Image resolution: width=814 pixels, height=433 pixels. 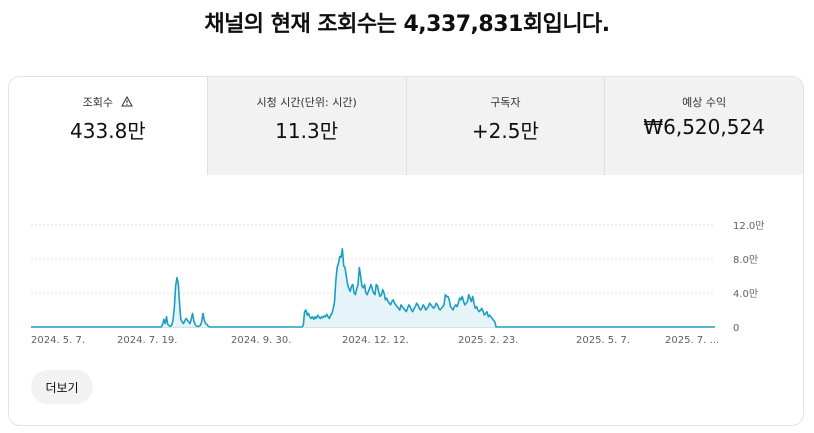 I want to click on views-headline: 채널의 현재 조회수는 4,337,831회입니다., so click(x=407, y=24).